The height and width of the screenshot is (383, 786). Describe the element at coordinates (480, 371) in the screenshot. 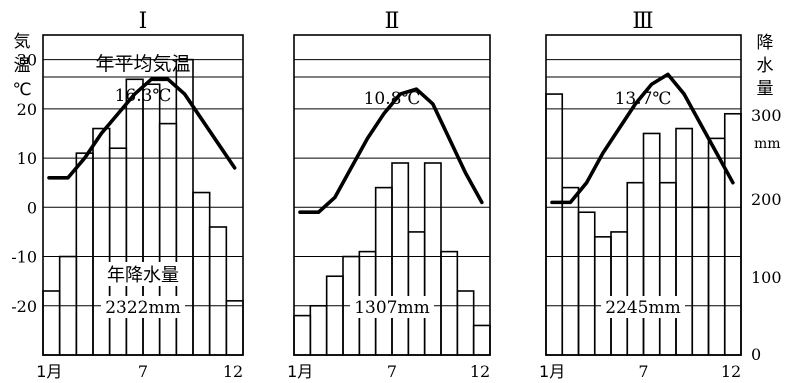

I see `x-tick-II-12: 12` at that location.